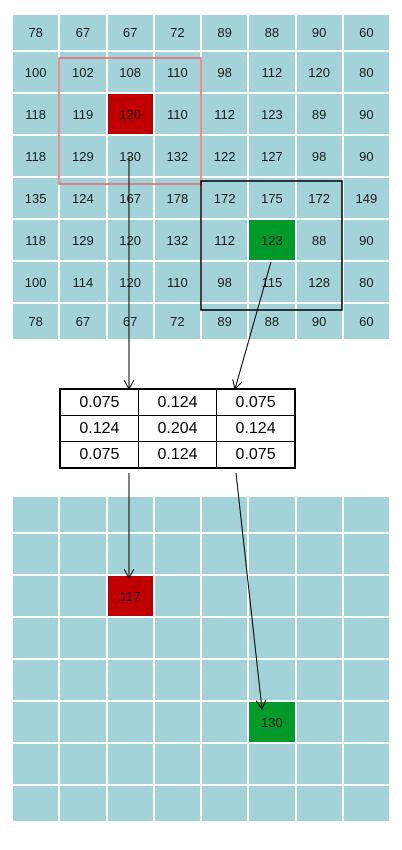 This screenshot has width=402, height=850. What do you see at coordinates (130, 114) in the screenshot?
I see `input-cell-red-center: 120` at bounding box center [130, 114].